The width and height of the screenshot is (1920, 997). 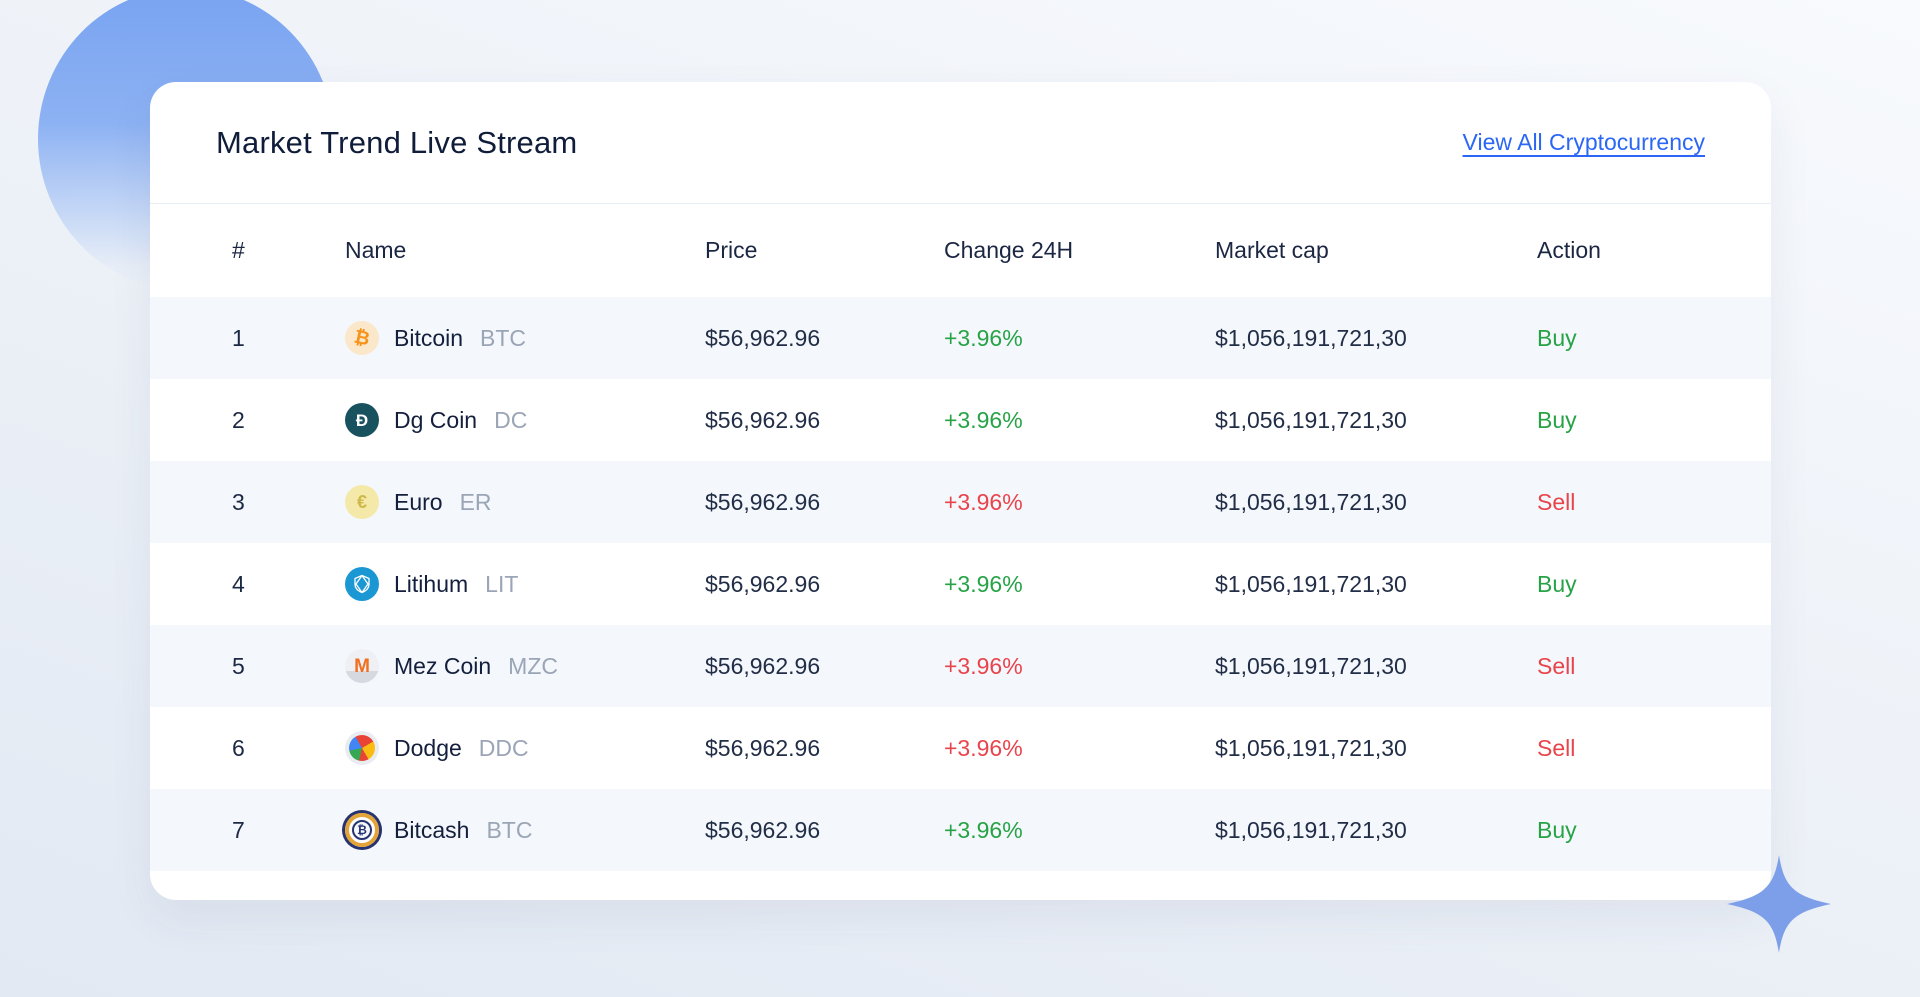 What do you see at coordinates (511, 419) in the screenshot?
I see `coin-symbol: DC` at bounding box center [511, 419].